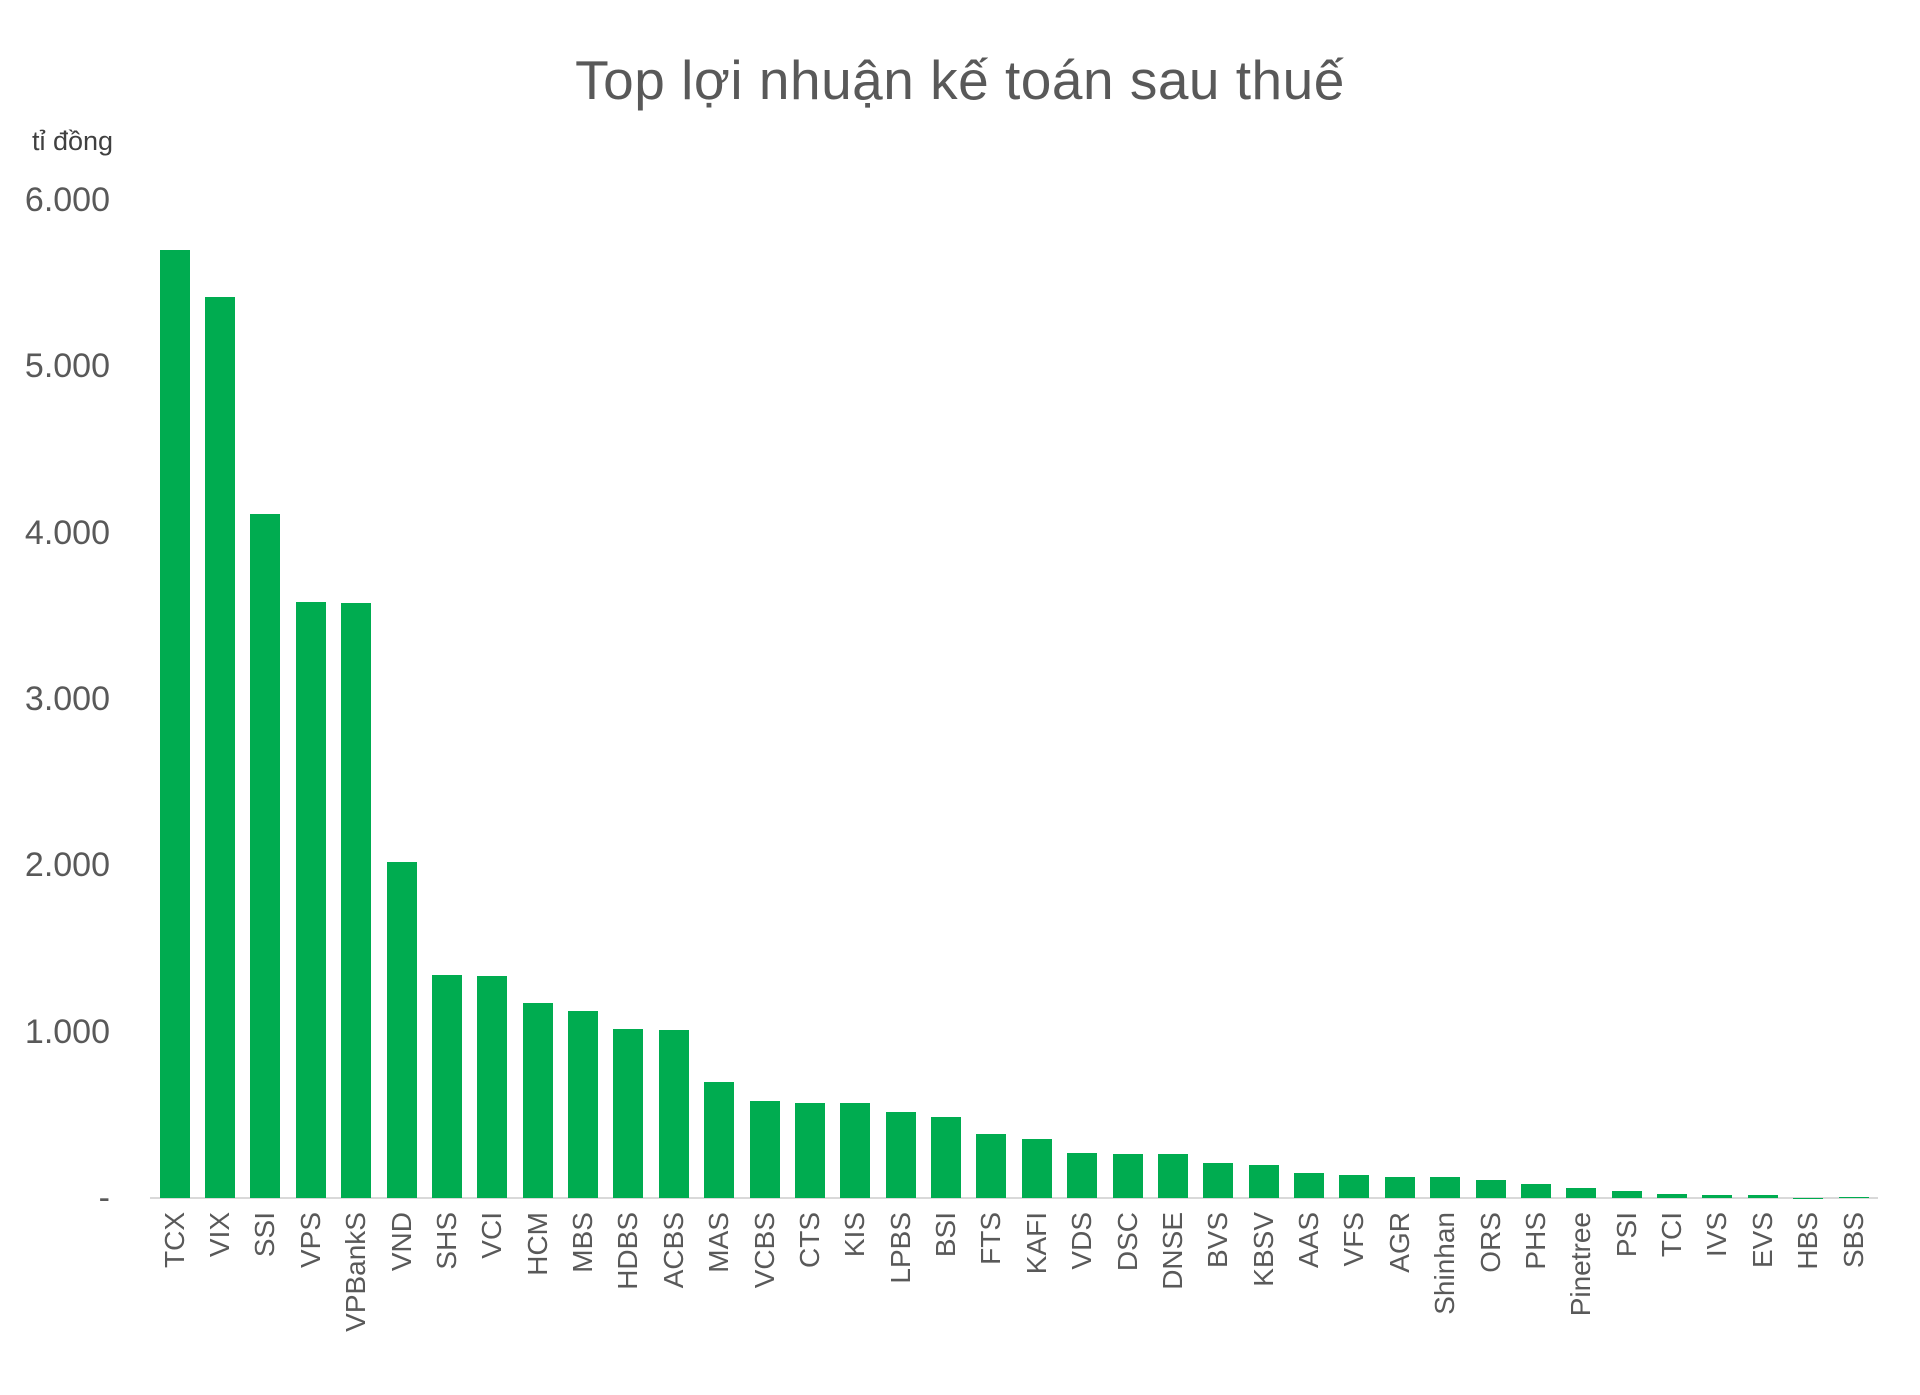 The image size is (1920, 1395). Describe the element at coordinates (583, 1104) in the screenshot. I see `bar-MBS` at that location.